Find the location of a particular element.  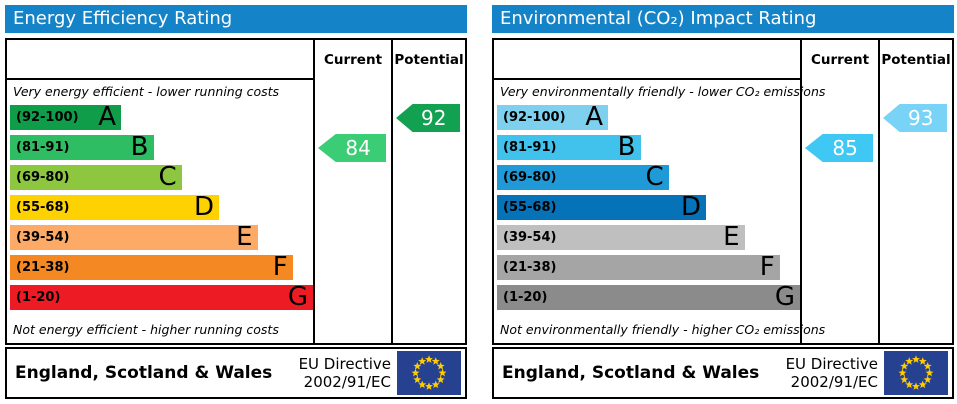

energy-title: Energy Efficiency Rating is located at coordinates (236, 19).